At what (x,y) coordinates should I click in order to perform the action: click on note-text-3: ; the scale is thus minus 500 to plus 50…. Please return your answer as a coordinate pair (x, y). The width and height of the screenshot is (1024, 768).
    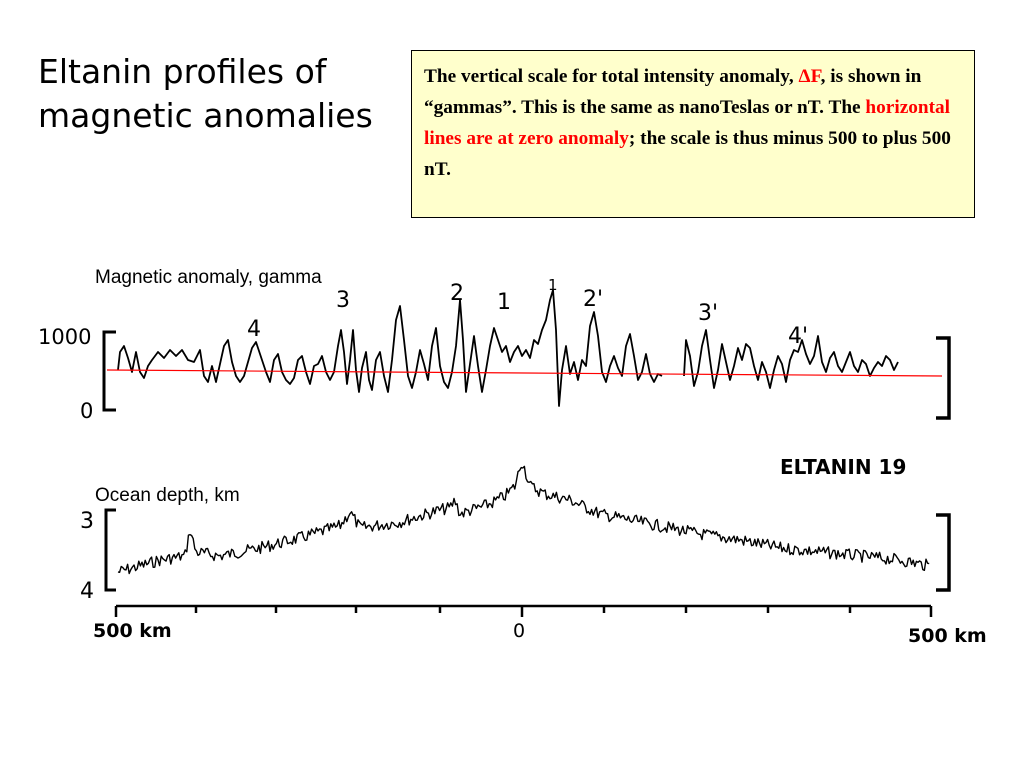
    Looking at the image, I should click on (687, 154).